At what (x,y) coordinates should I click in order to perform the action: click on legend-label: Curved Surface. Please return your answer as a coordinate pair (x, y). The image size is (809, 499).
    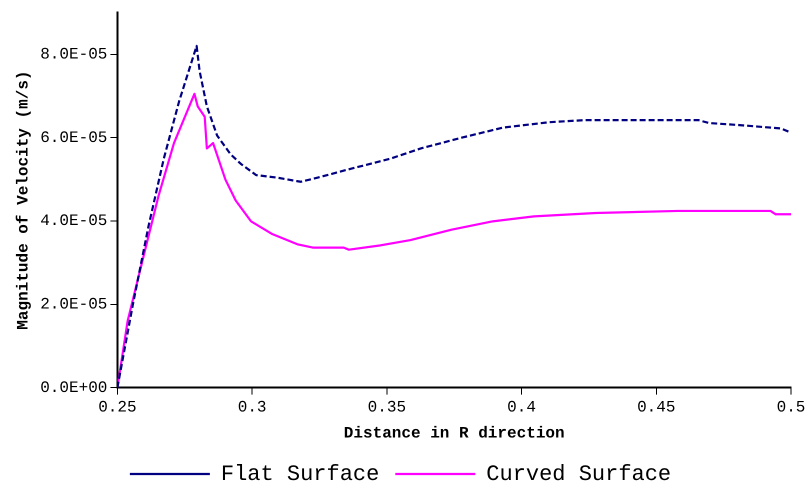
    Looking at the image, I should click on (579, 474).